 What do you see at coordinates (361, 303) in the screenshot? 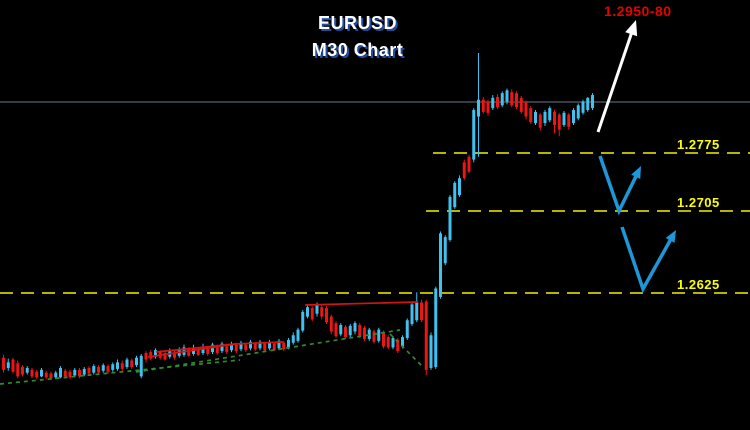
I see `peak-resistance-line` at bounding box center [361, 303].